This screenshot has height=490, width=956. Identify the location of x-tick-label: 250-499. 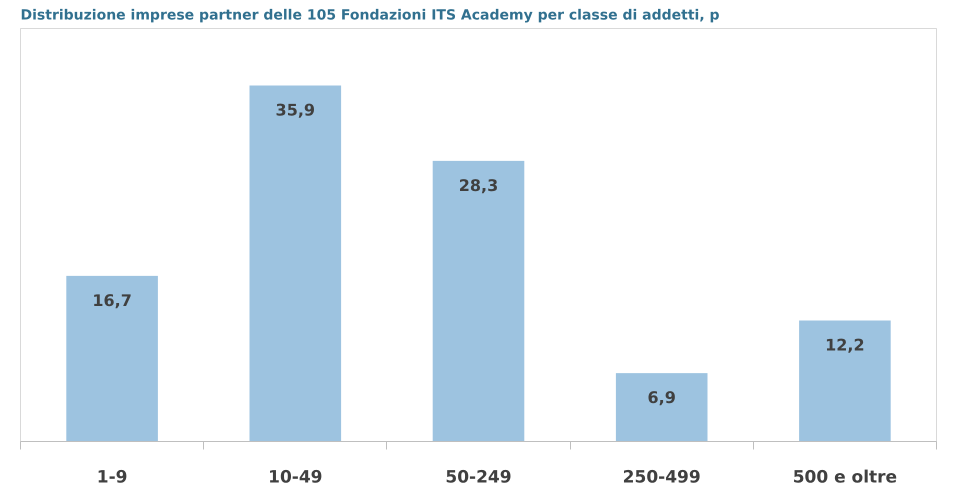
(661, 478).